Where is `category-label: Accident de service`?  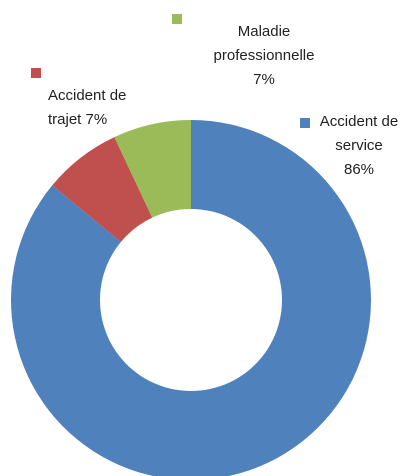 category-label: Accident de service is located at coordinates (359, 133).